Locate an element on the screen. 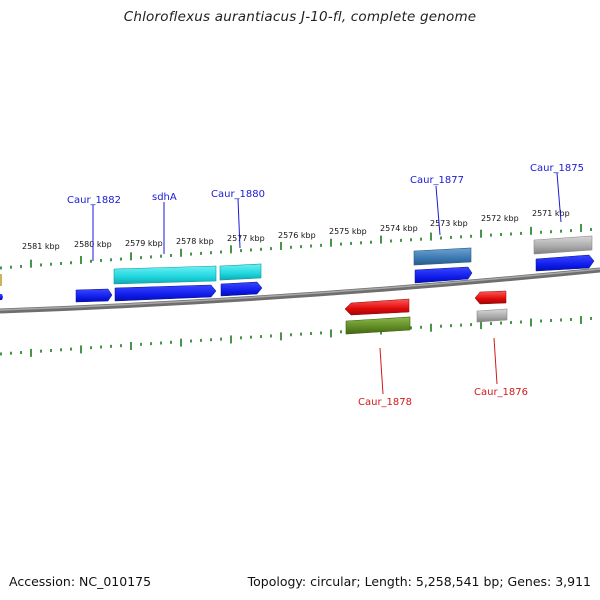 This screenshot has height=600, width=600. accession-text: Accession: NC_010175 is located at coordinates (80, 581).